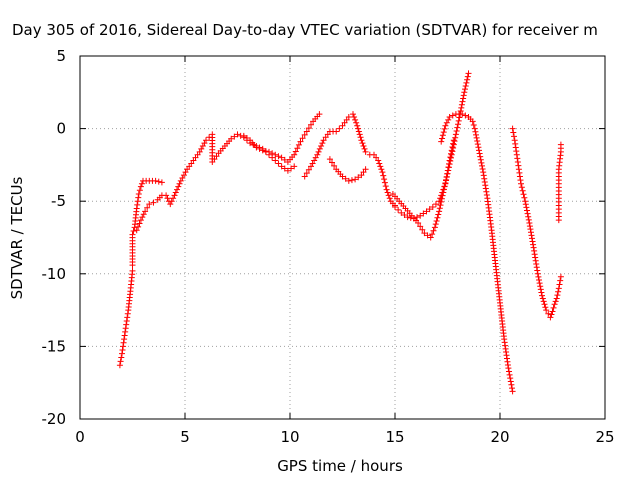  What do you see at coordinates (604, 437) in the screenshot?
I see `x-tick-label: 25` at bounding box center [604, 437].